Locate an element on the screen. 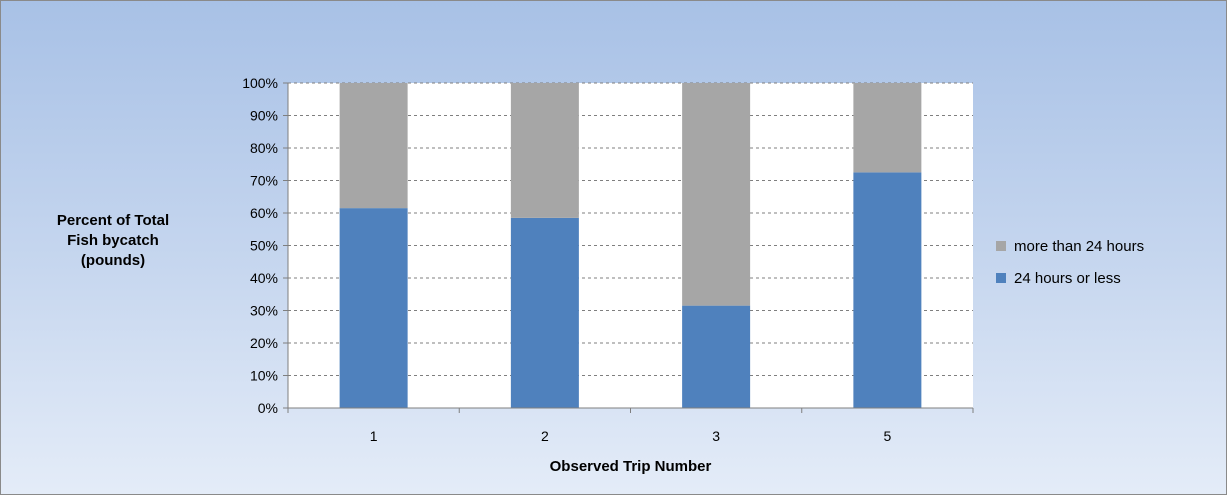 This screenshot has width=1227, height=495. legend: more than 24 hours 24 hours or less is located at coordinates (1070, 268).